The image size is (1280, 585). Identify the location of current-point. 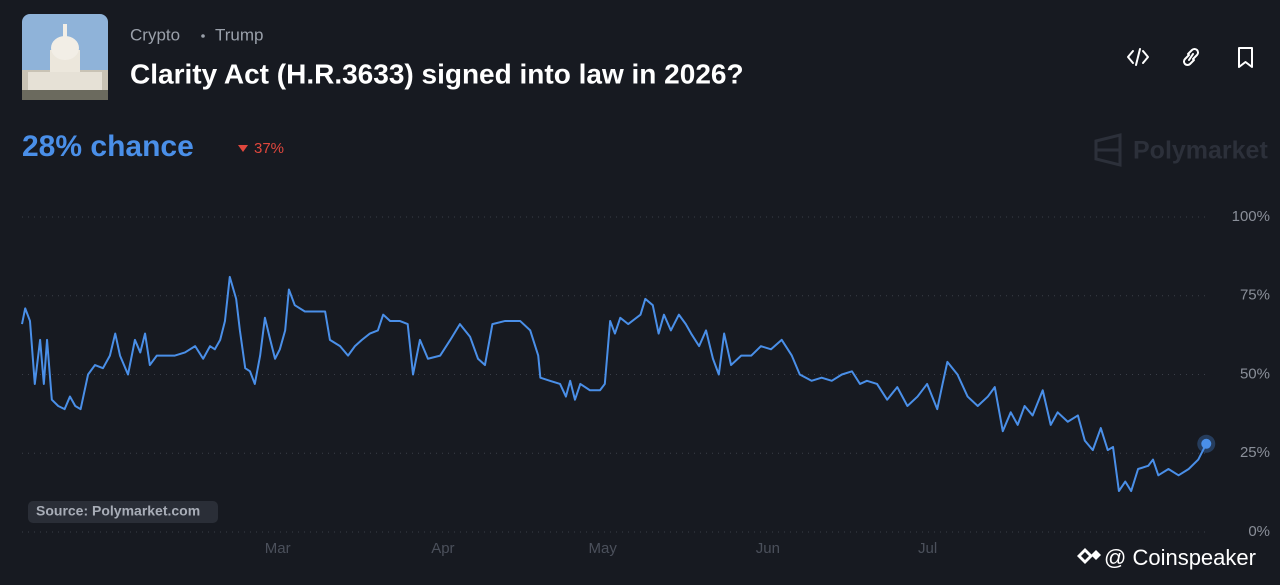
(1206, 443).